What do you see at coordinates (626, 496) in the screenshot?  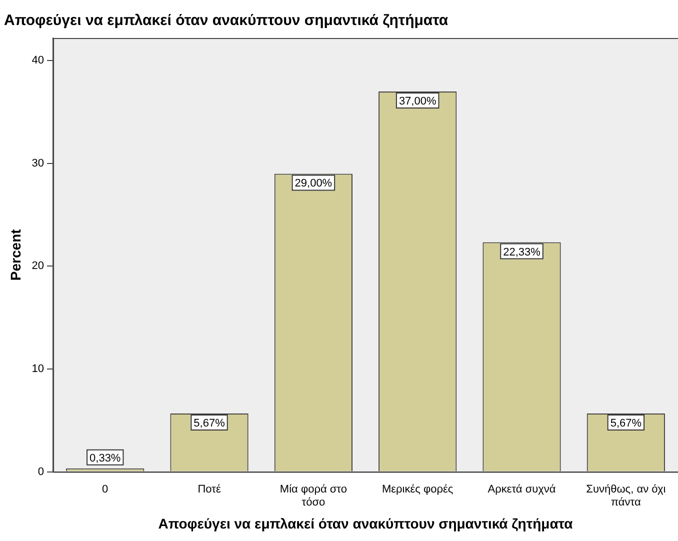 I see `x-tick-label: Συνήθως, αν όχι πάντα` at bounding box center [626, 496].